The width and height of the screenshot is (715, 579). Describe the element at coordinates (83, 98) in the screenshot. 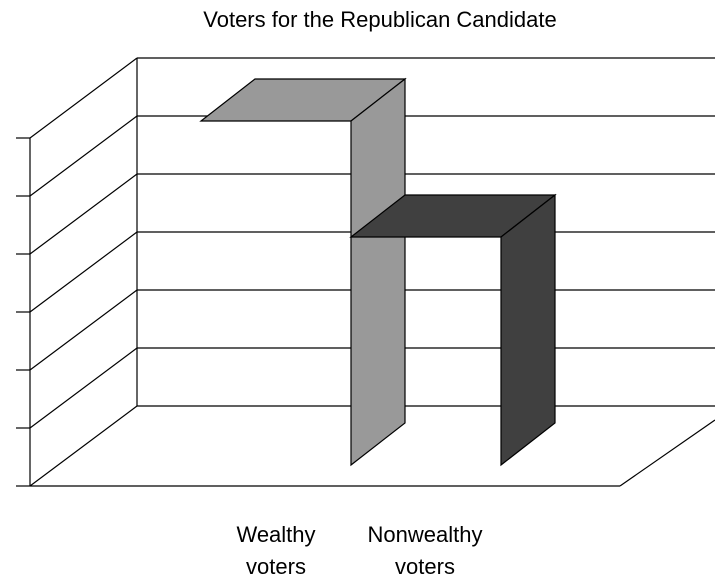

I see `side-wall-top-edge` at that location.